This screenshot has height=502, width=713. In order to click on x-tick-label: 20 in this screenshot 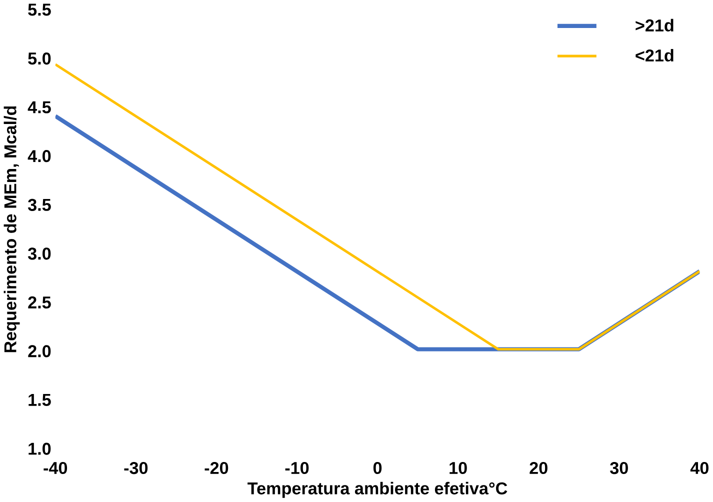, I will do `click(539, 468)`.